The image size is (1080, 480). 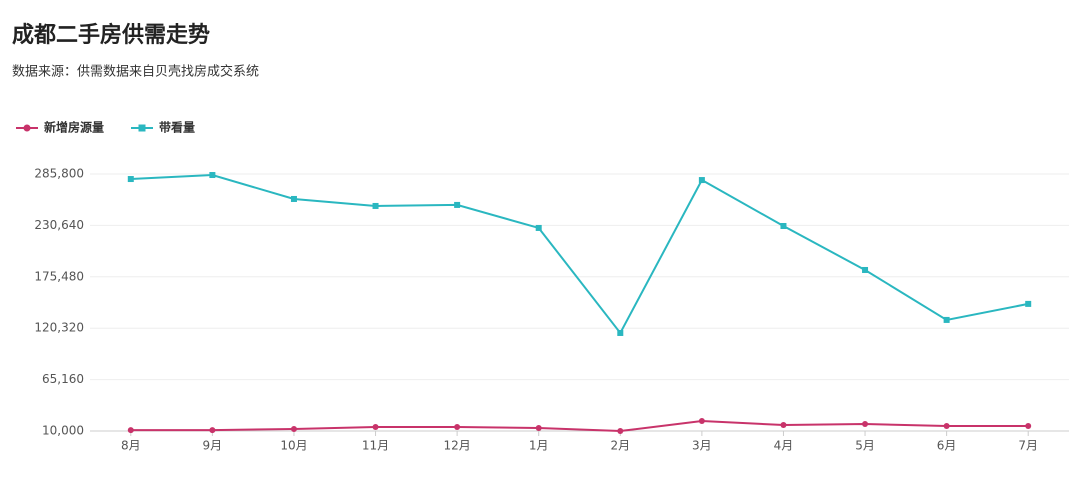 What do you see at coordinates (177, 127) in the screenshot?
I see `legend-label: 带看量` at bounding box center [177, 127].